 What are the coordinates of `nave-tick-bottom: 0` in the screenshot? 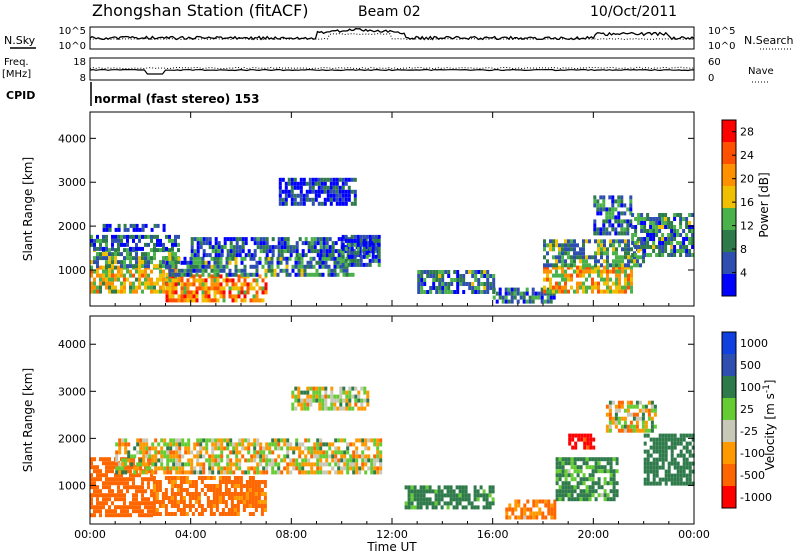 It's located at (711, 78).